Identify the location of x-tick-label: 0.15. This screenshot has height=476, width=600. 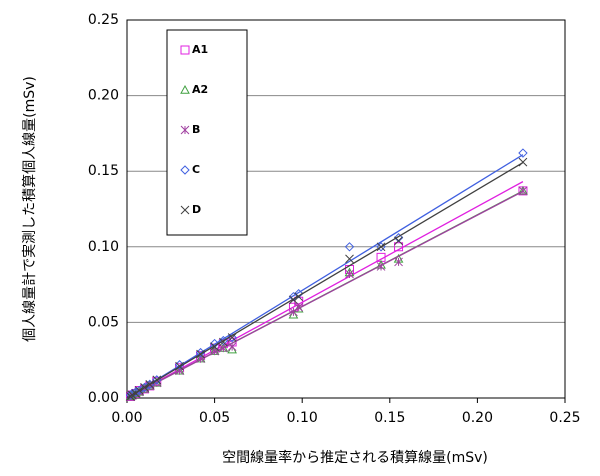
(389, 418).